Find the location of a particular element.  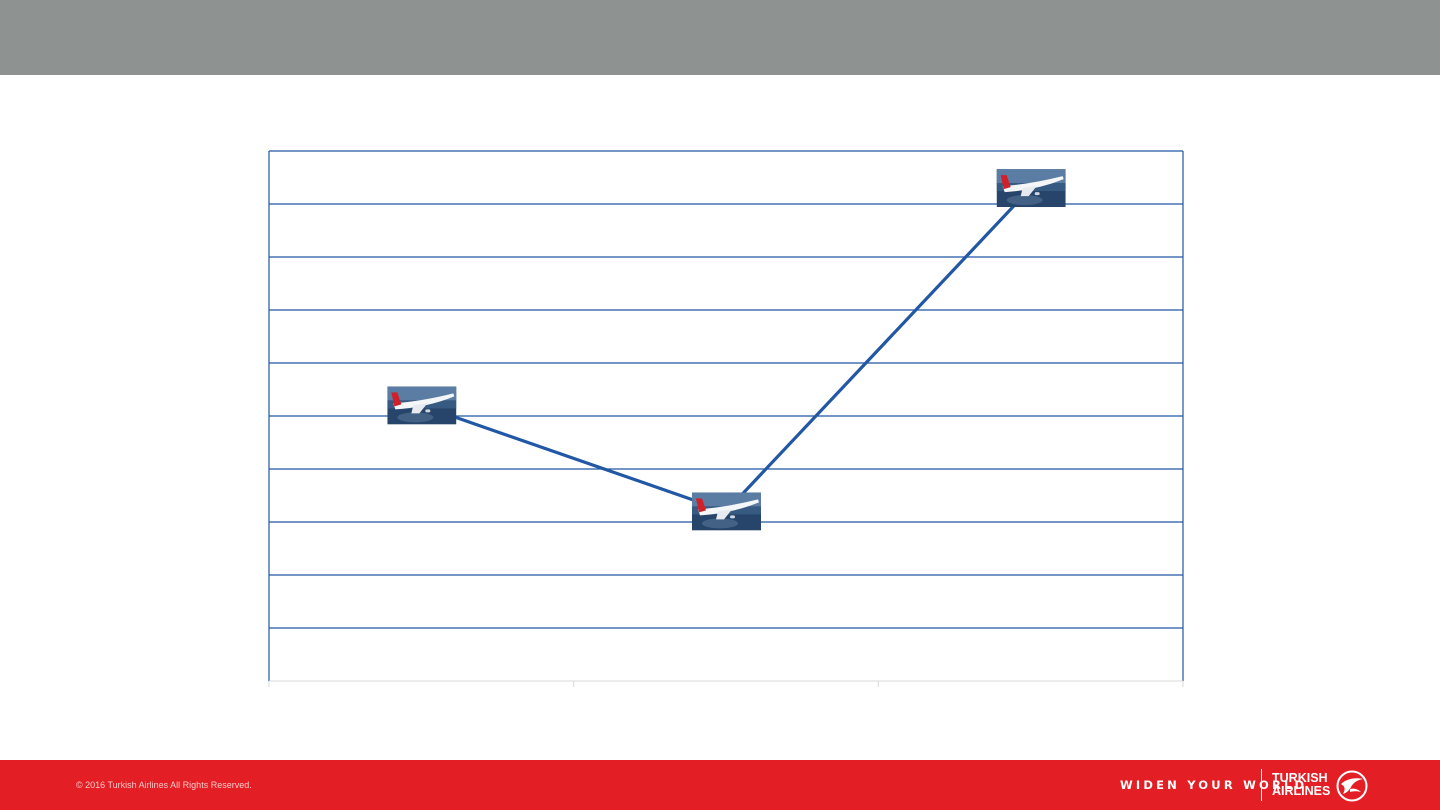

footer-divider is located at coordinates (1261, 785).